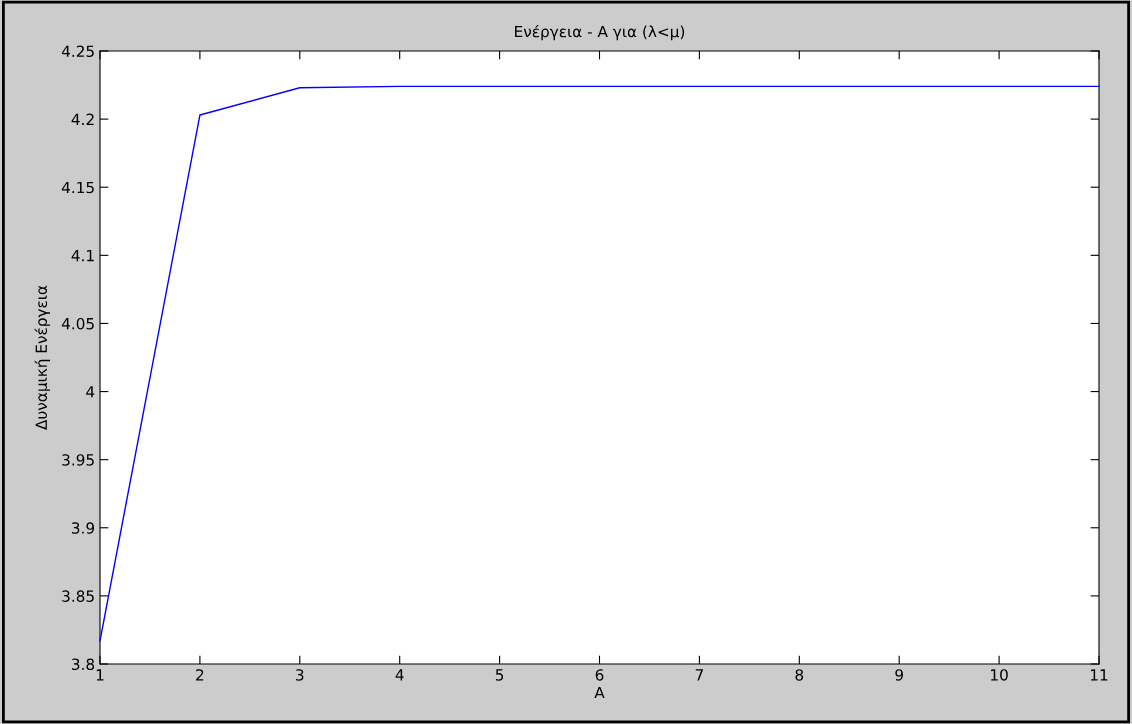 The image size is (1132, 724). What do you see at coordinates (83, 664) in the screenshot?
I see `y-tick-label: 3.8` at bounding box center [83, 664].